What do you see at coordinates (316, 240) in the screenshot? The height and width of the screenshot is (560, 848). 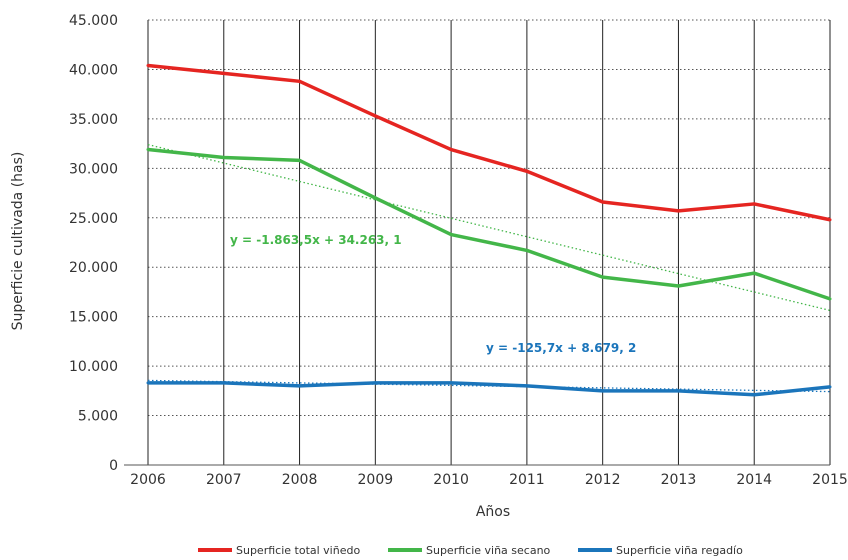 I see `trendline-label-secano: y = -1.863,5x + 34.263, 1` at bounding box center [316, 240].